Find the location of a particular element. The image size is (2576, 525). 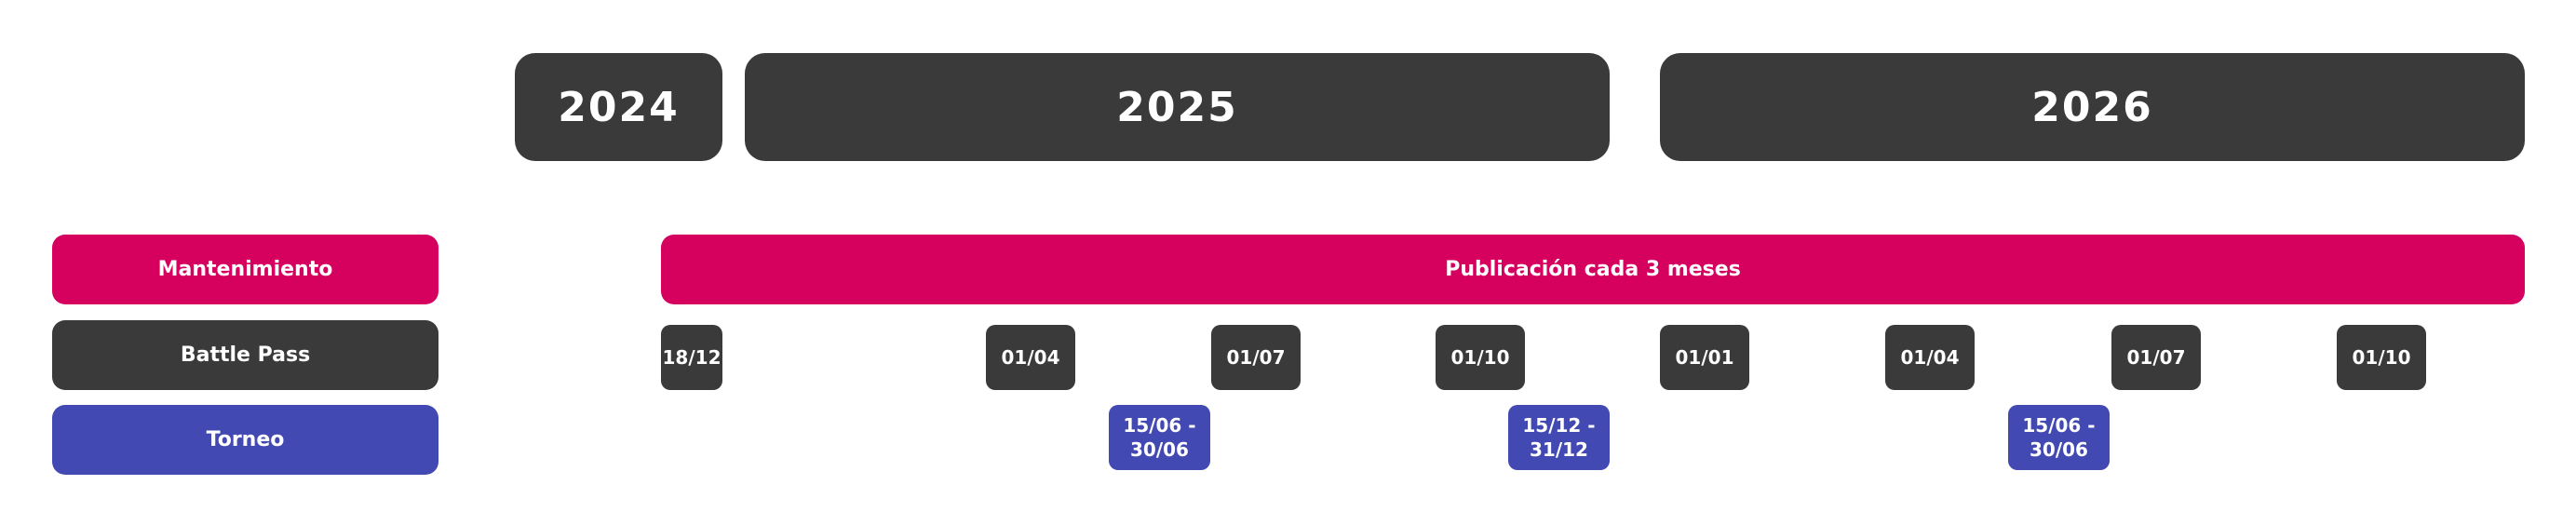

battle-pass-date: 18/12 is located at coordinates (691, 357).